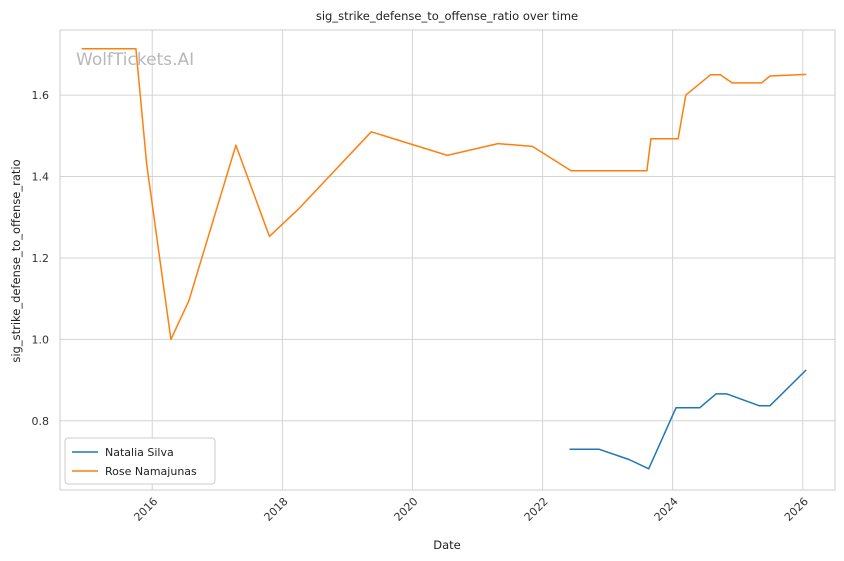 Image resolution: width=844 pixels, height=561 pixels. Describe the element at coordinates (41, 421) in the screenshot. I see `y-tick-label: 0.8` at that location.